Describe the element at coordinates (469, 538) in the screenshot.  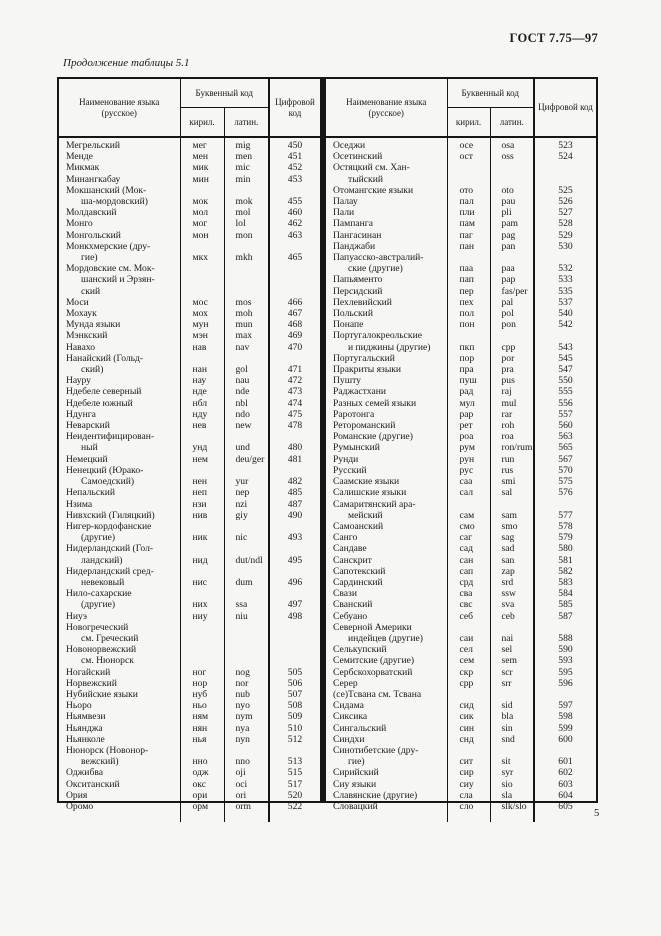
I see `cyrillic-code-cell: саг` at that location.